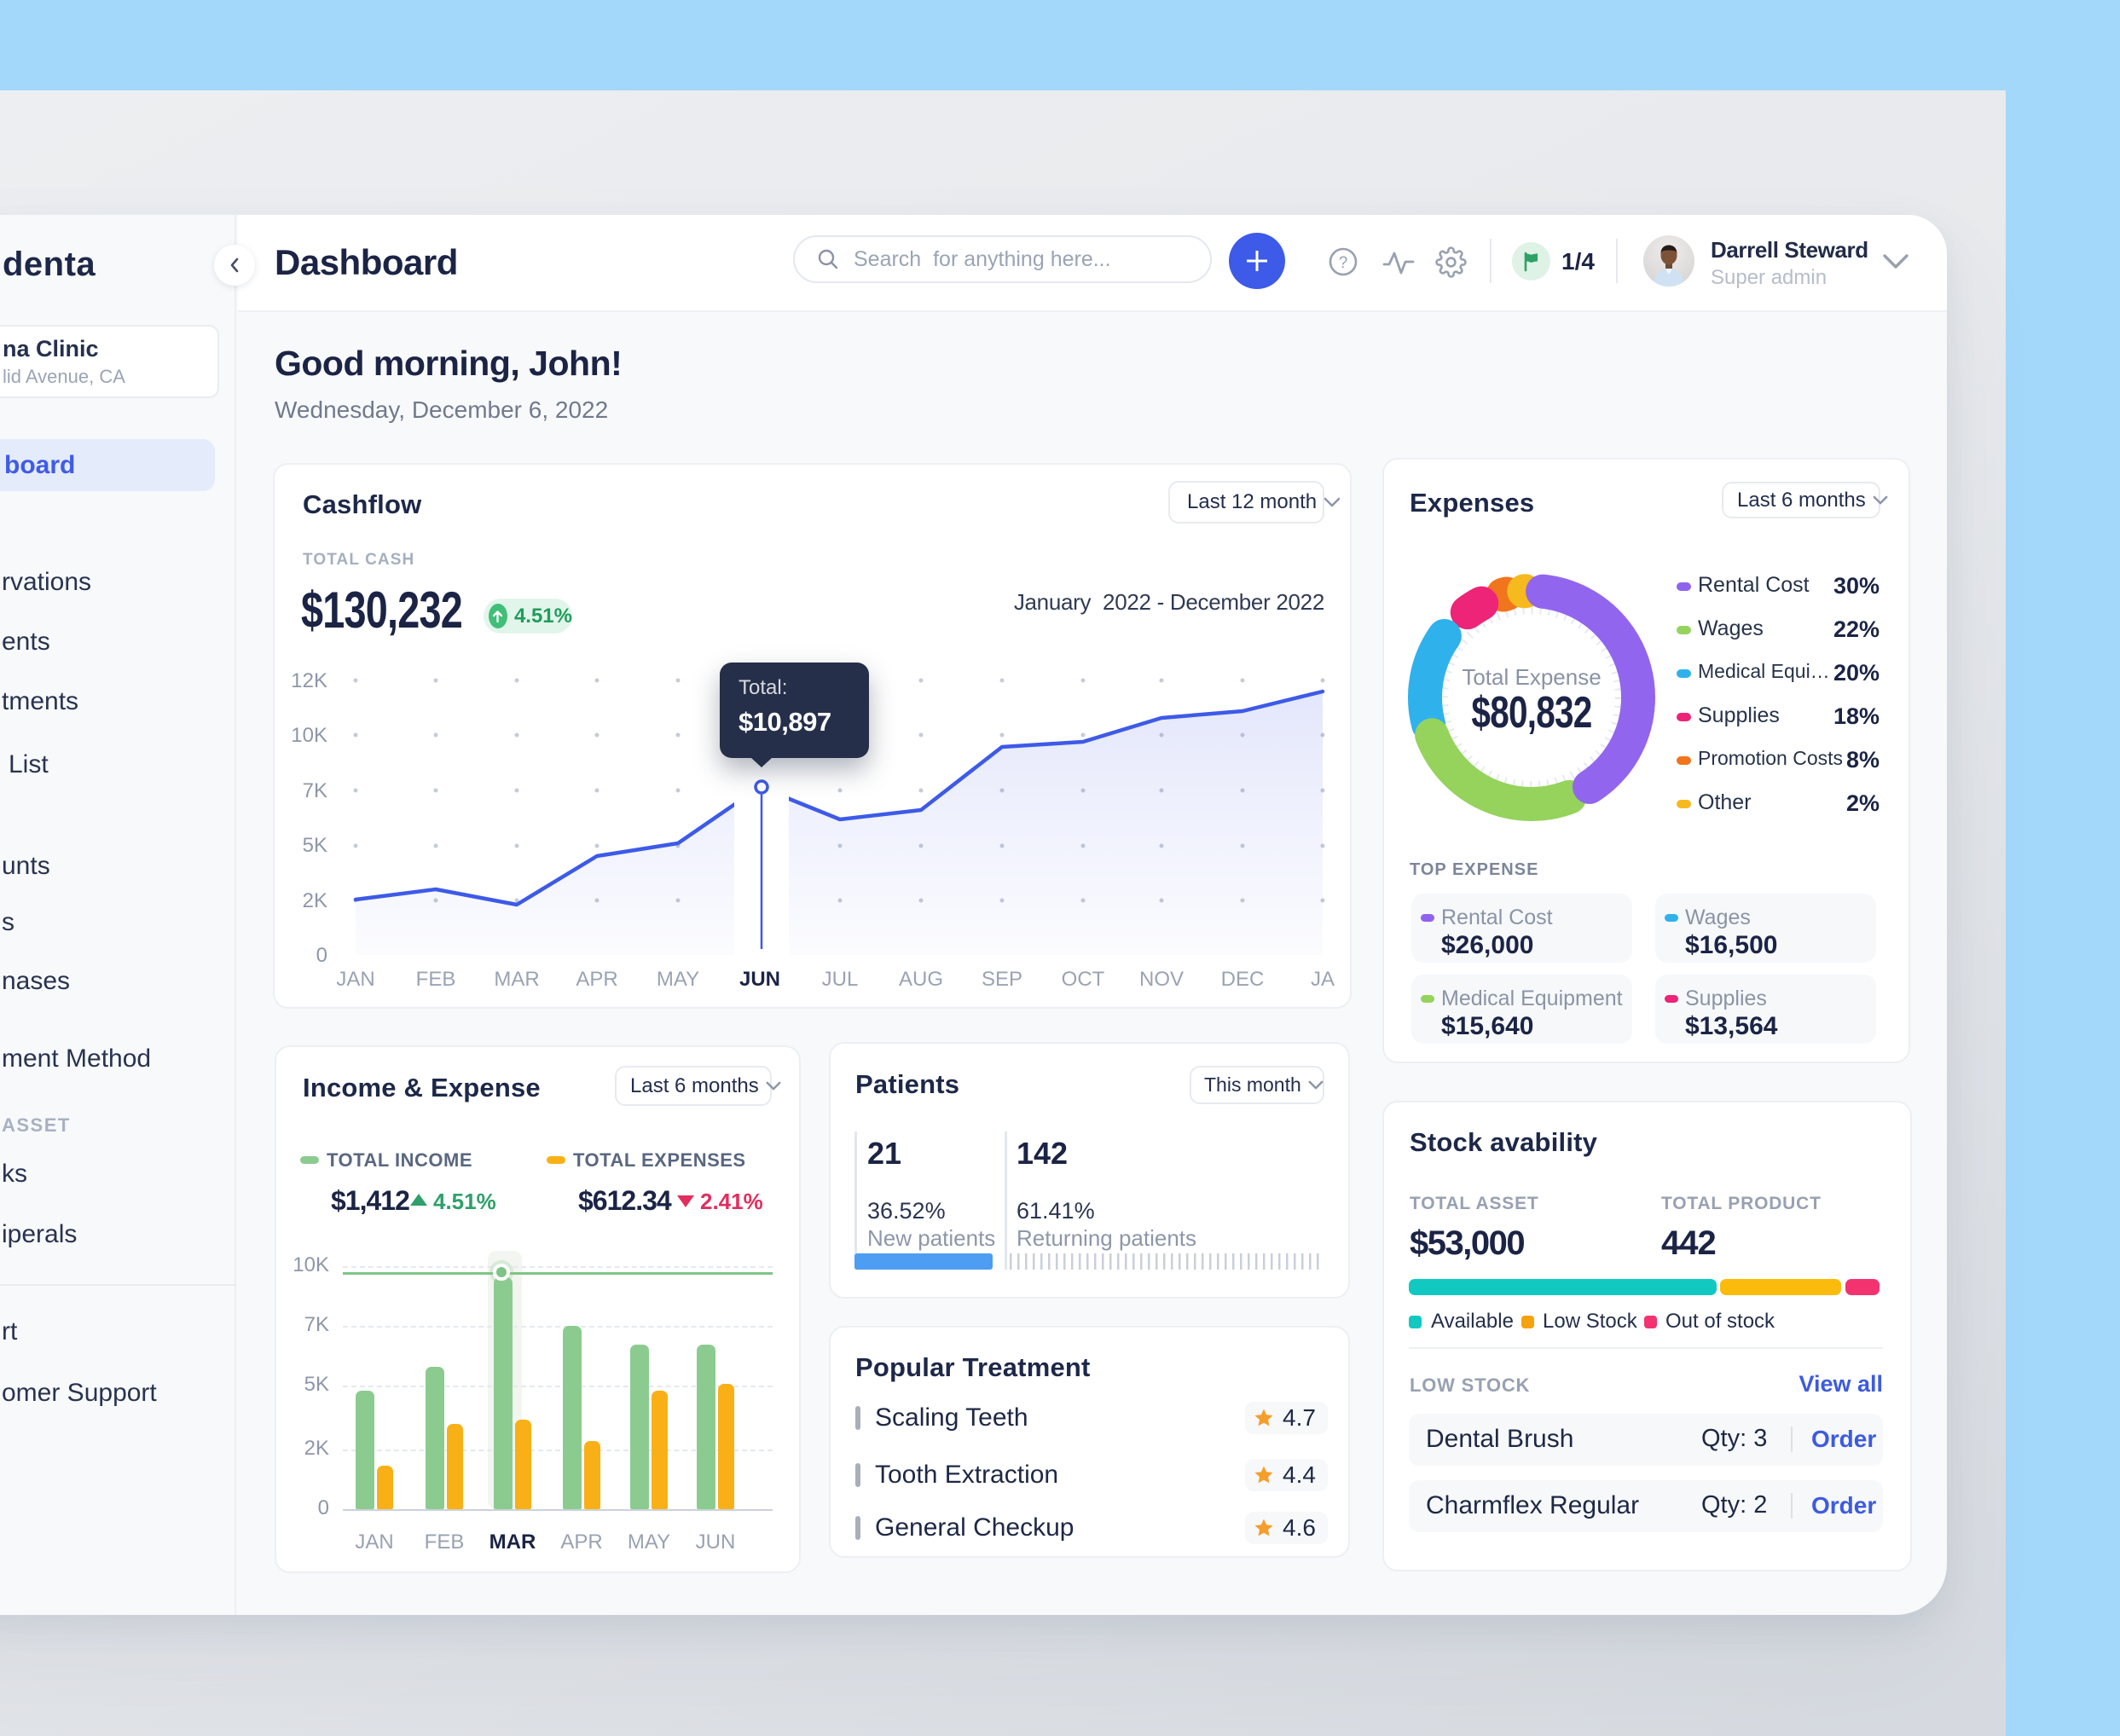 This screenshot has width=2120, height=1736. What do you see at coordinates (1323, 979) in the screenshot?
I see `svg-text: JA` at bounding box center [1323, 979].